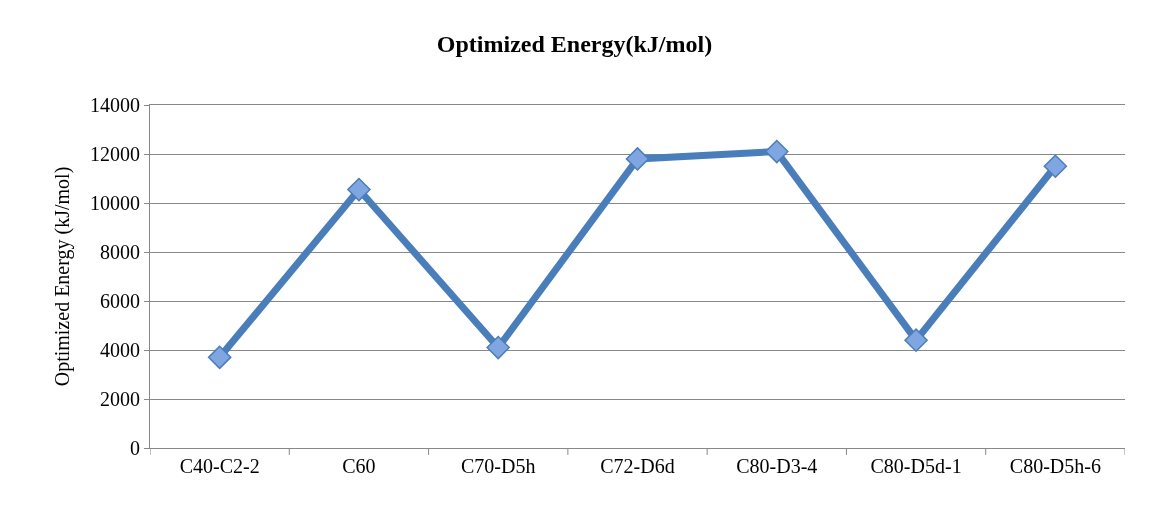 This screenshot has height=506, width=1149. I want to click on x-tick-label: C70-D5h, so click(498, 466).